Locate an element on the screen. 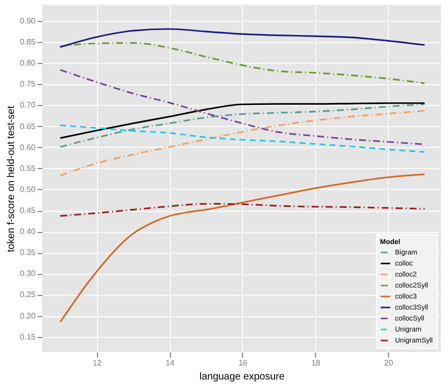  y-tick-label: 0.15 is located at coordinates (28, 337).